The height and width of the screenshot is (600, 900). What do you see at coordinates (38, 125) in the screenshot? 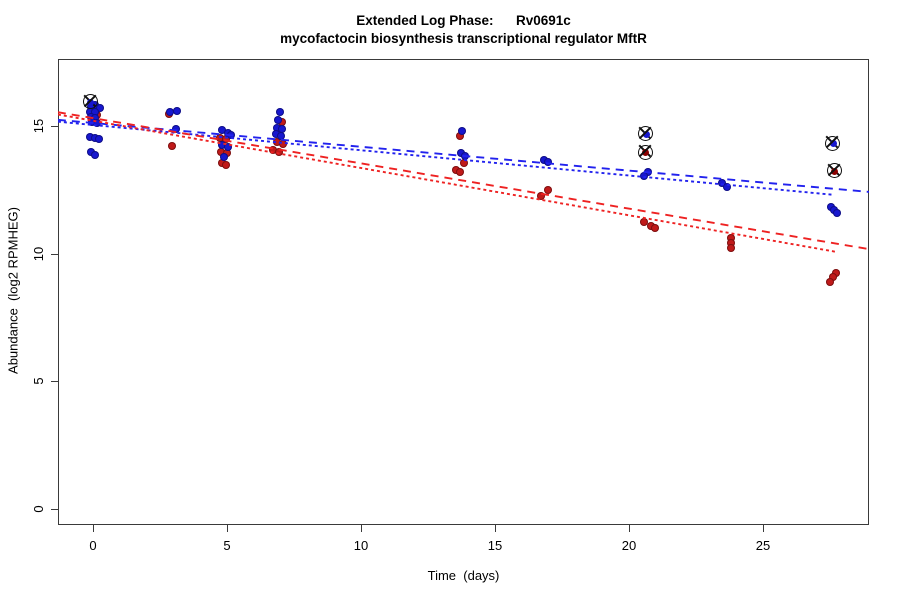
I see `y-tick-label: 15` at bounding box center [38, 125].